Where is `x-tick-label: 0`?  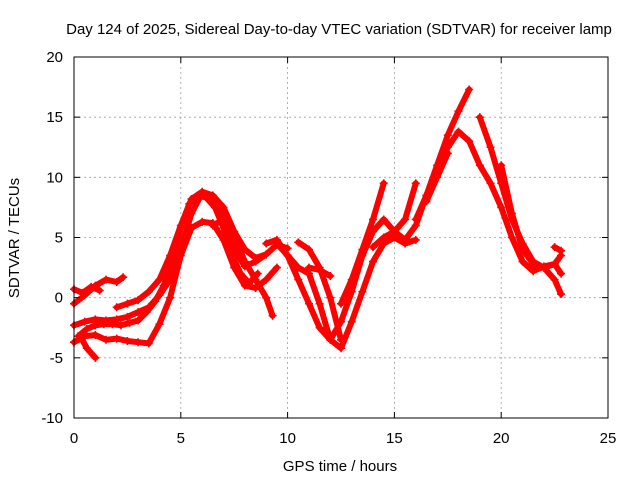 x-tick-label: 0 is located at coordinates (74, 438).